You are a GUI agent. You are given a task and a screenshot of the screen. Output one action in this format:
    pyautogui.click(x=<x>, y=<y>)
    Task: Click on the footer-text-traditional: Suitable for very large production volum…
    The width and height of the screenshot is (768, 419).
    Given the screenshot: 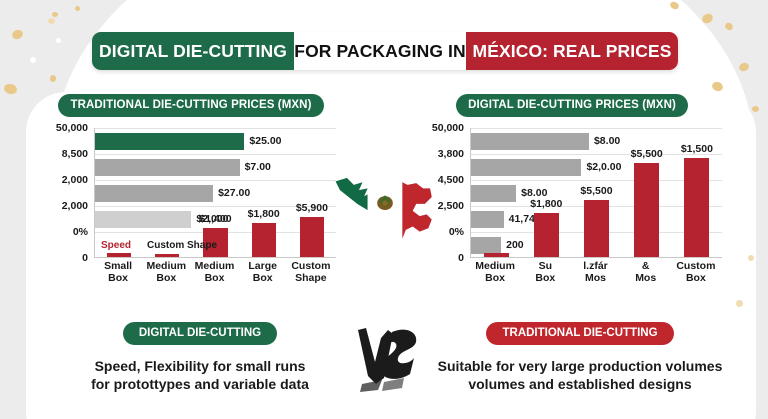 What is the action you would take?
    pyautogui.click(x=580, y=375)
    